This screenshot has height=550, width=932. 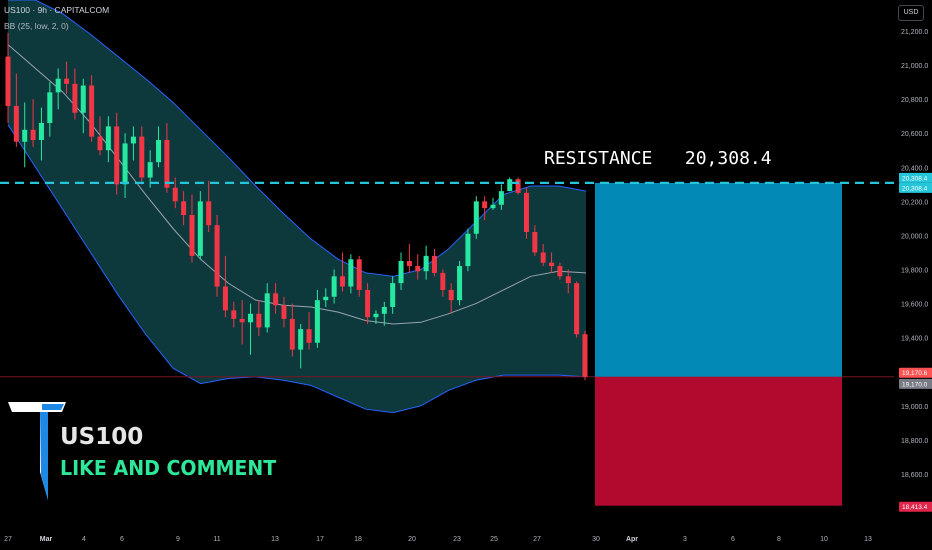 What do you see at coordinates (216, 539) in the screenshot?
I see `x-tick-label: 11` at bounding box center [216, 539].